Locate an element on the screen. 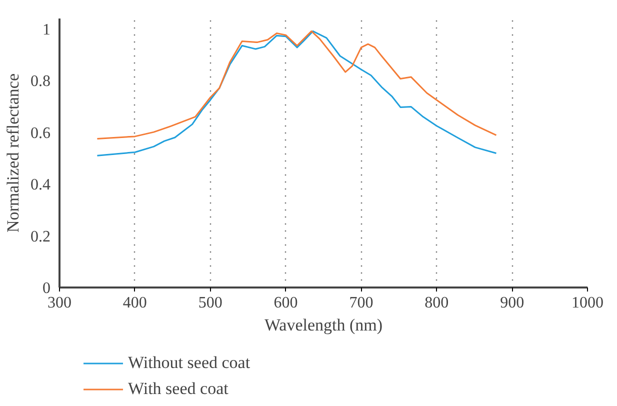 This screenshot has height=406, width=617. y-tick-label: 0.4 is located at coordinates (40, 185).